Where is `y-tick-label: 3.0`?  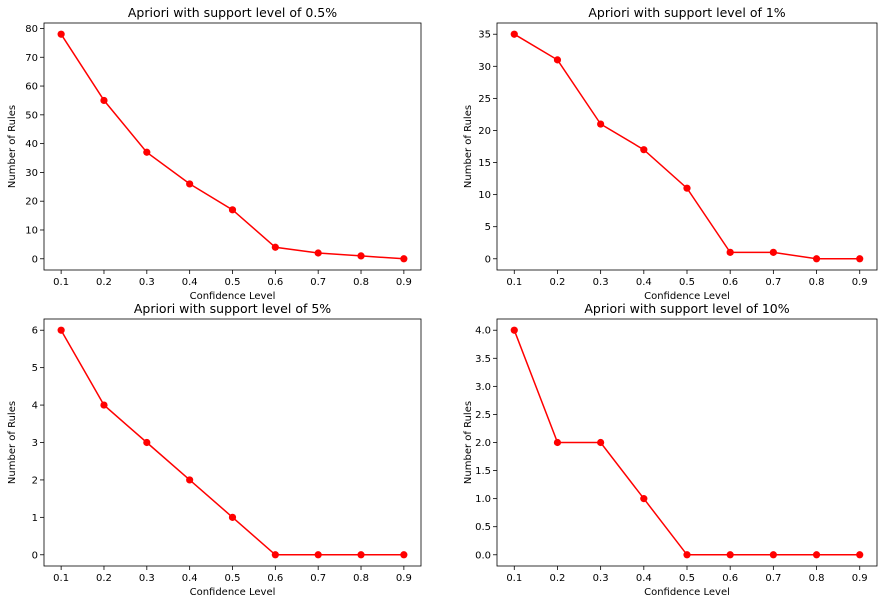 y-tick-label: 3.0 is located at coordinates (483, 387).